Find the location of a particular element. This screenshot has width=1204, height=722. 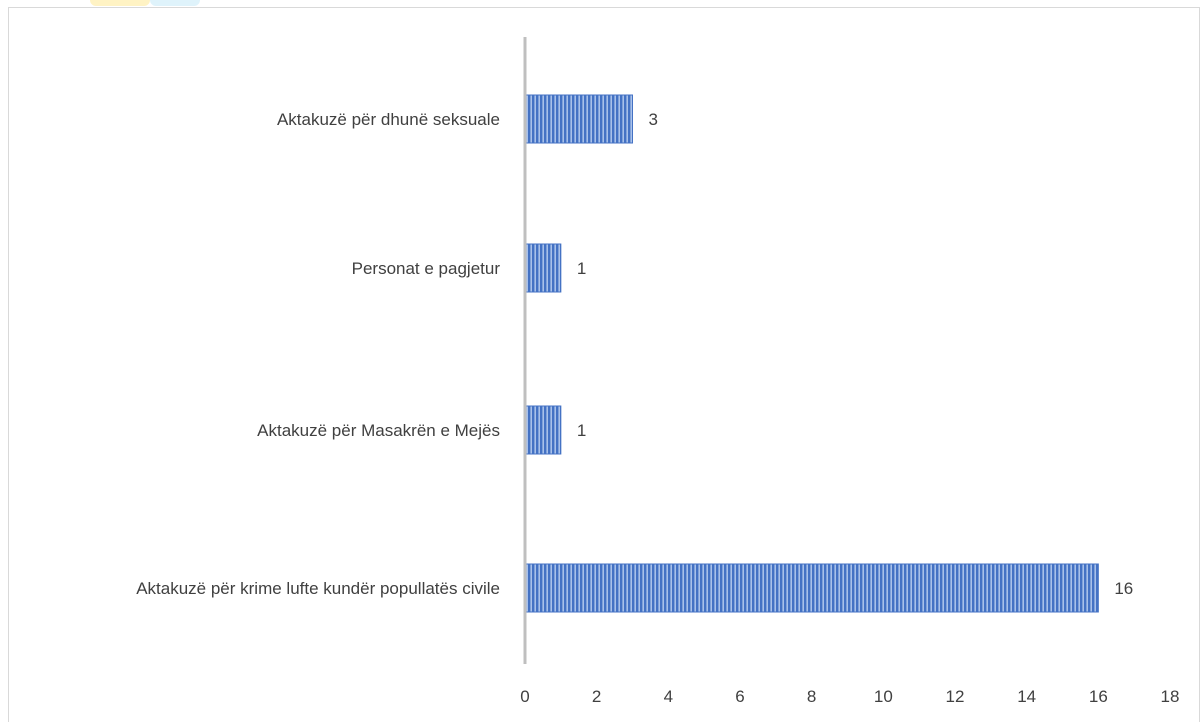

category-label: Personat e pagjetur is located at coordinates (426, 268).